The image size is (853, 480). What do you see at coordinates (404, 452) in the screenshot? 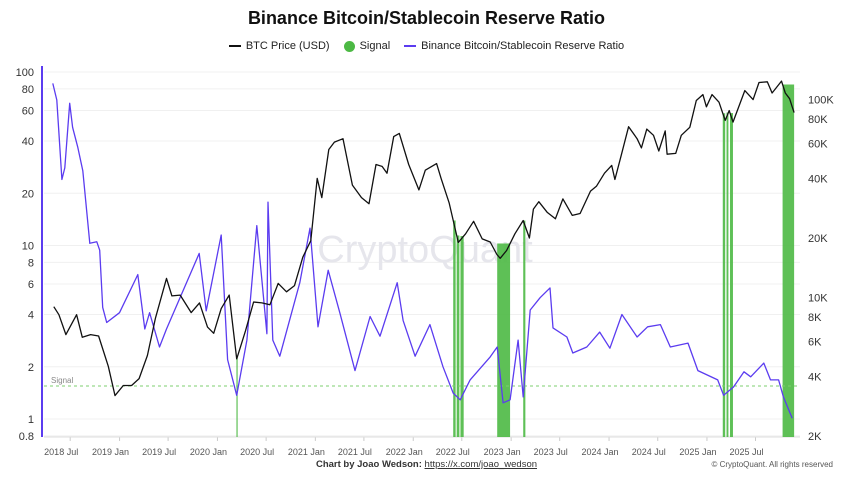
I see `x-tick-label: 2022 Jan` at bounding box center [404, 452].